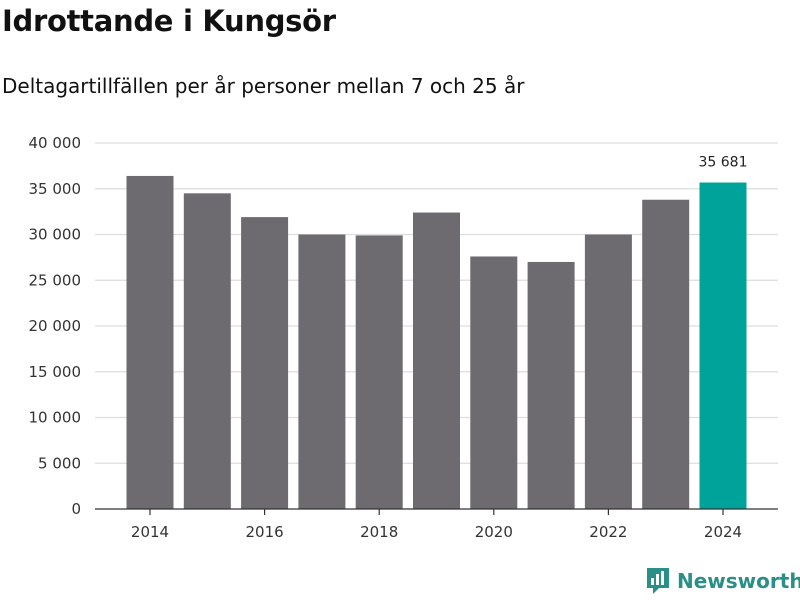 This screenshot has height=600, width=800. What do you see at coordinates (55, 143) in the screenshot?
I see `y-tick-label: 40 000` at bounding box center [55, 143].